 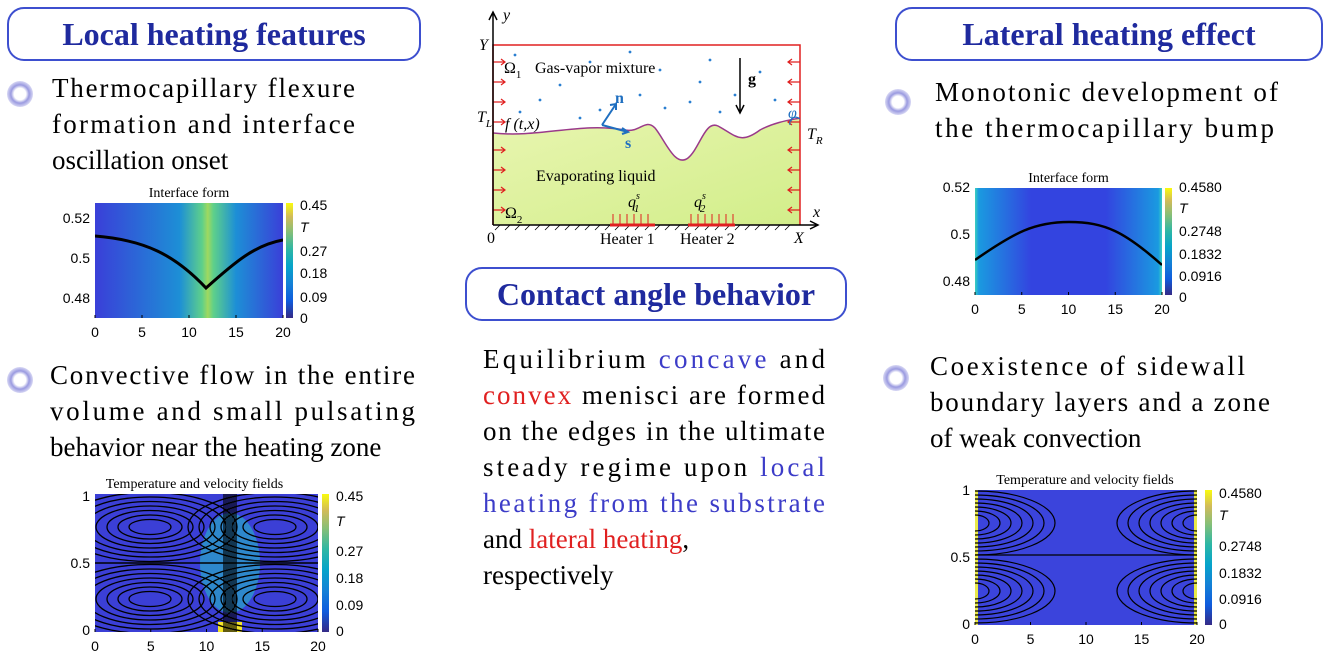 I want to click on paragraph-line: on the edges in the ultimate, so click(x=654, y=431).